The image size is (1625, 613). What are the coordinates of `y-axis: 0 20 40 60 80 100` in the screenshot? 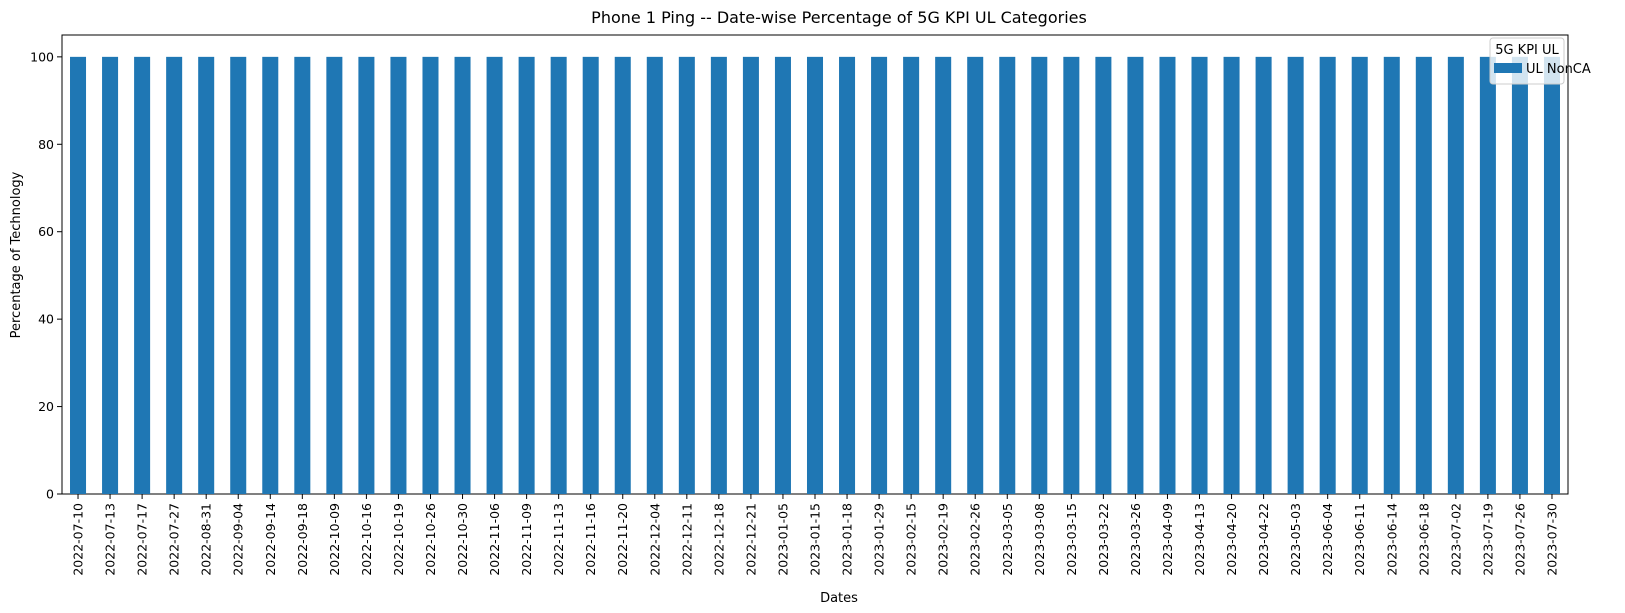 It's located at (46, 275).